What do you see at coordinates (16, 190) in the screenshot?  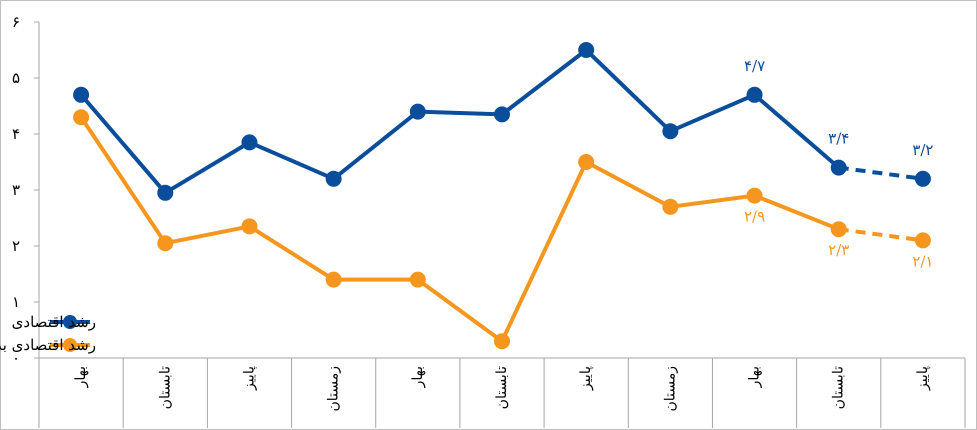 I see `y-tick-label: ۳` at bounding box center [16, 190].